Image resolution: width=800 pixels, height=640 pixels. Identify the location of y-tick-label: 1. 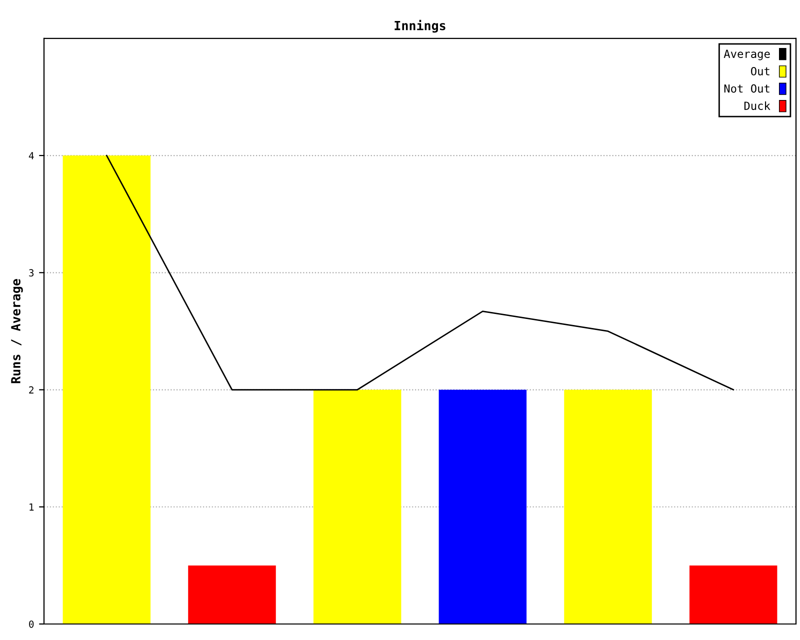
(32, 507).